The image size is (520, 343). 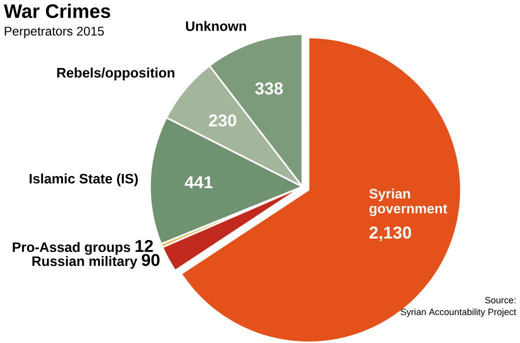 What do you see at coordinates (216, 25) in the screenshot?
I see `slice-label: Unknown` at bounding box center [216, 25].